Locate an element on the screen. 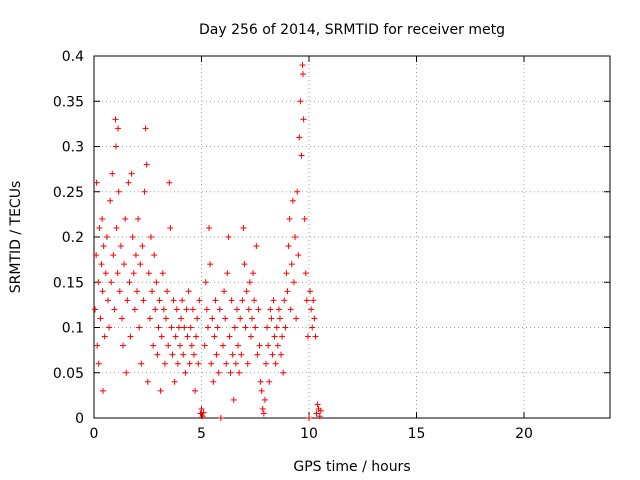  y-tick-label: 0.1 is located at coordinates (73, 329).